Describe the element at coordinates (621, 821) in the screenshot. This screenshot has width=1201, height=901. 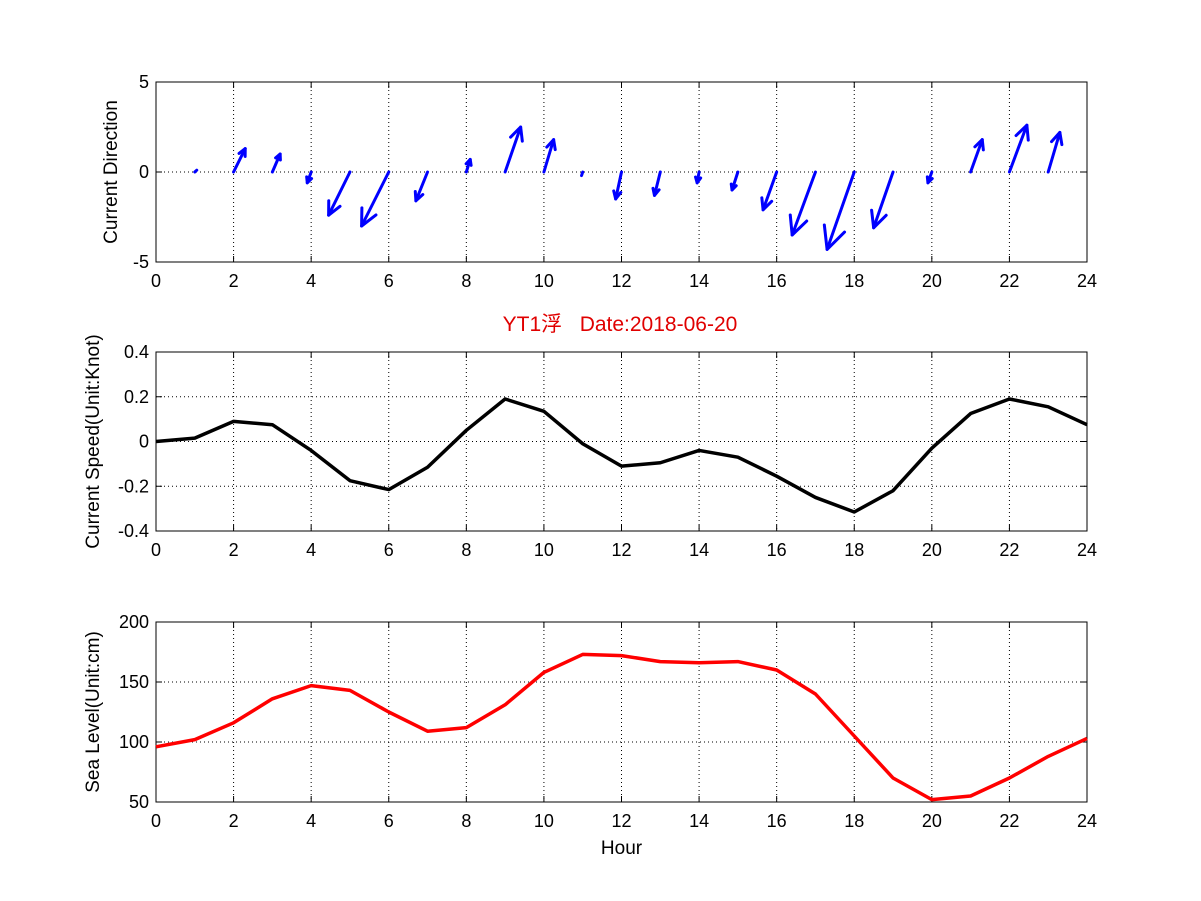
I see `x-tick-label: 12` at that location.